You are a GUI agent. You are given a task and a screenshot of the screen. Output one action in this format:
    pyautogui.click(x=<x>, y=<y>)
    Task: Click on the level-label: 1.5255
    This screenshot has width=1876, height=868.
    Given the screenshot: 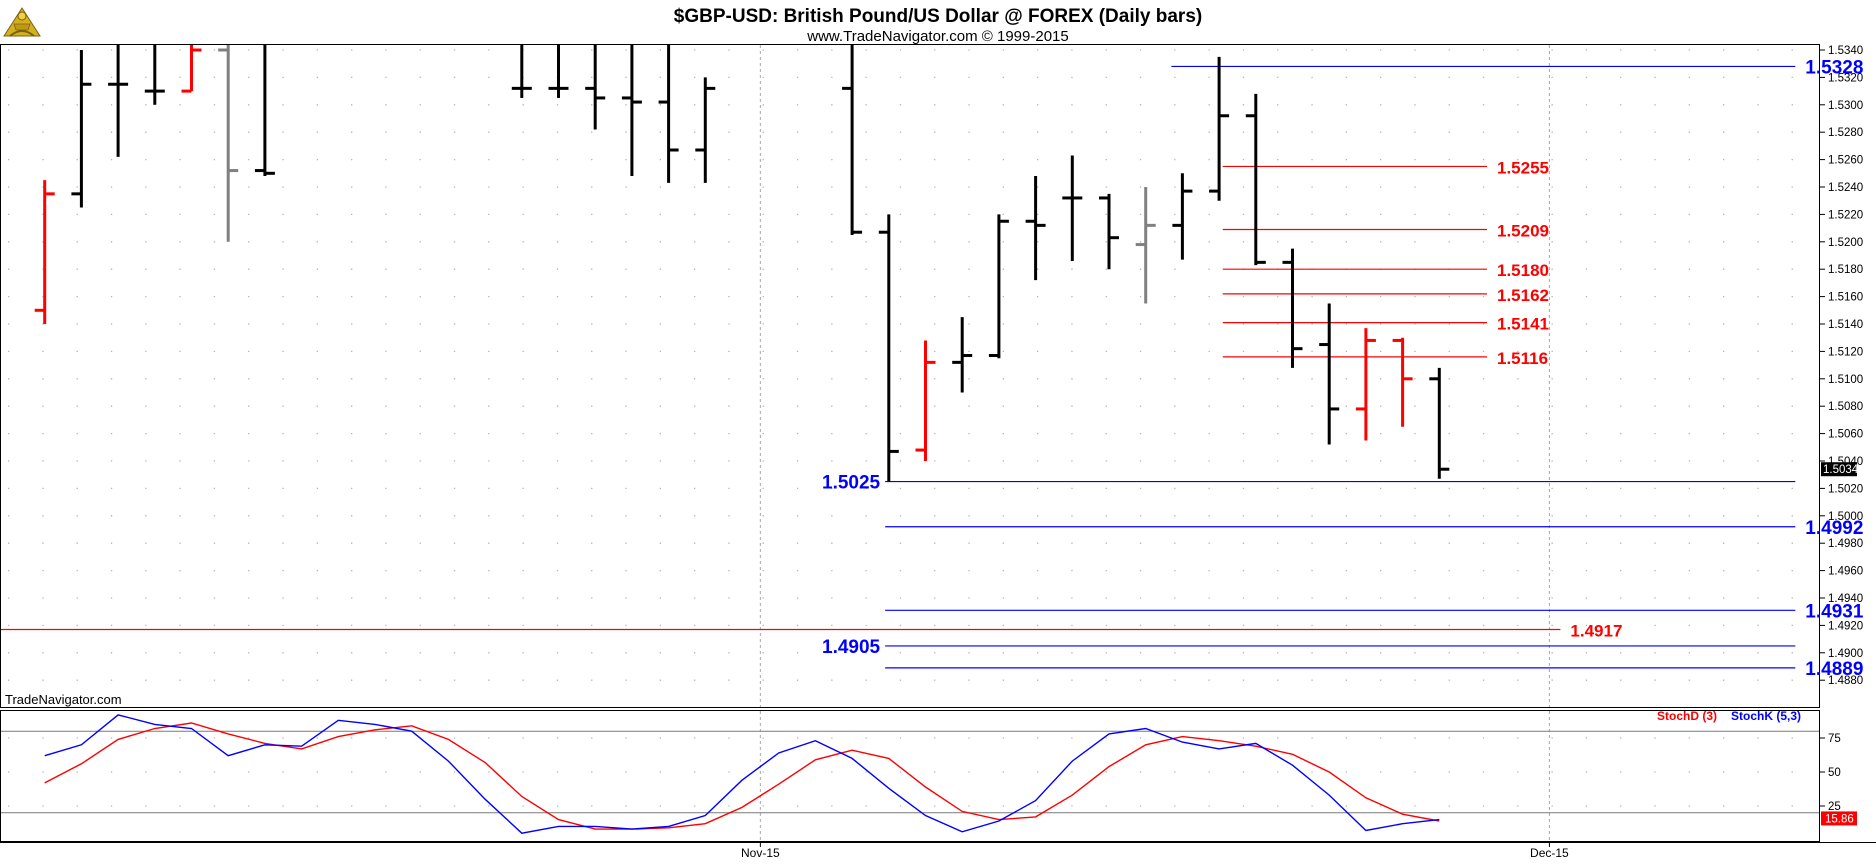 What is the action you would take?
    pyautogui.click(x=1523, y=167)
    